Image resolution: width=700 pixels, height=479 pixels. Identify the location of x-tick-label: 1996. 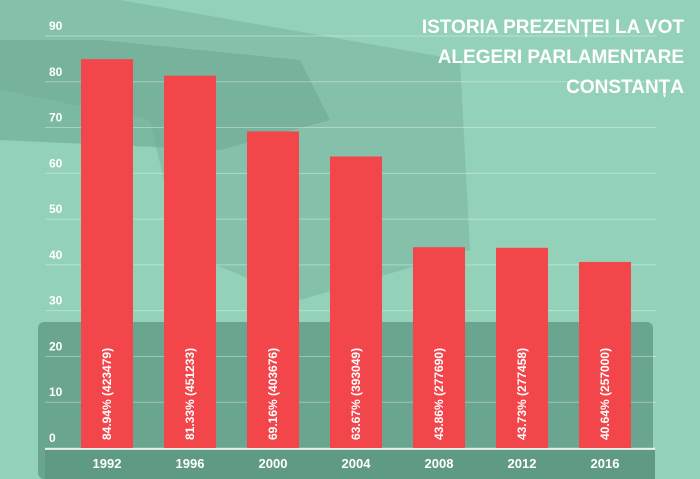
(190, 463).